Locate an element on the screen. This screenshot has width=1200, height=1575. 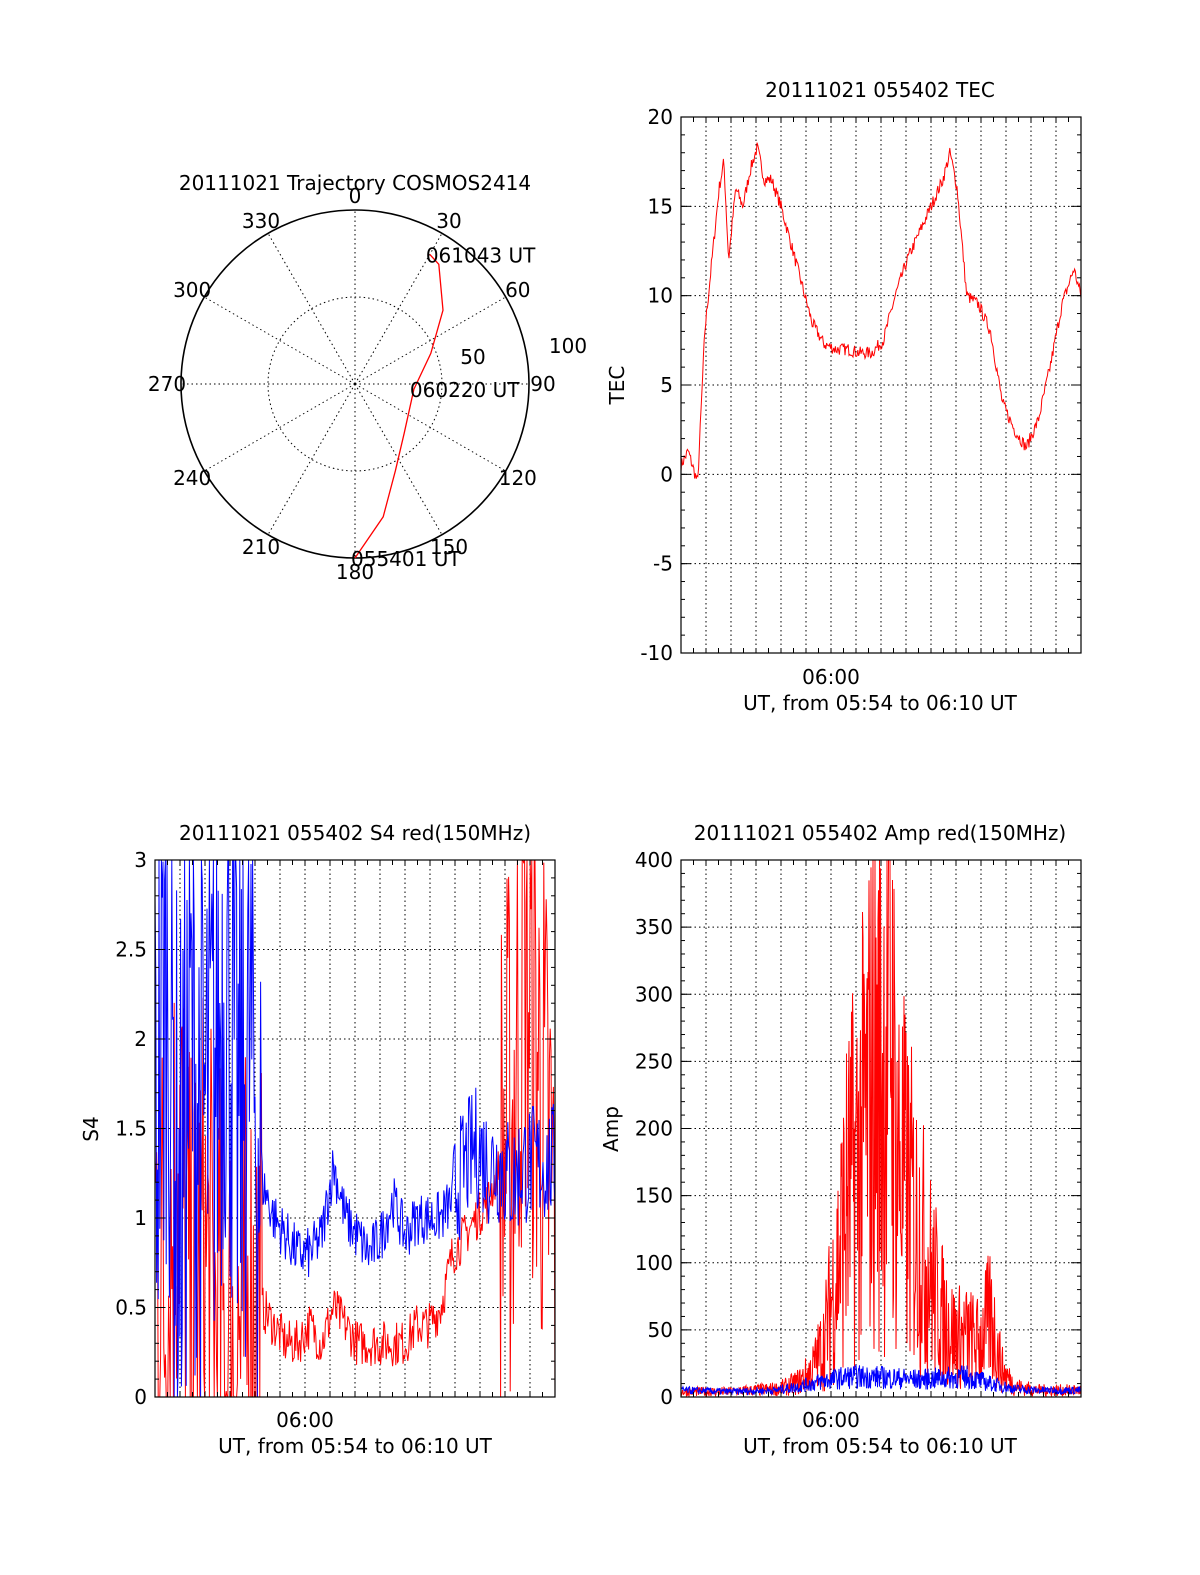
amp-ylabel: Amp is located at coordinates (611, 1129).